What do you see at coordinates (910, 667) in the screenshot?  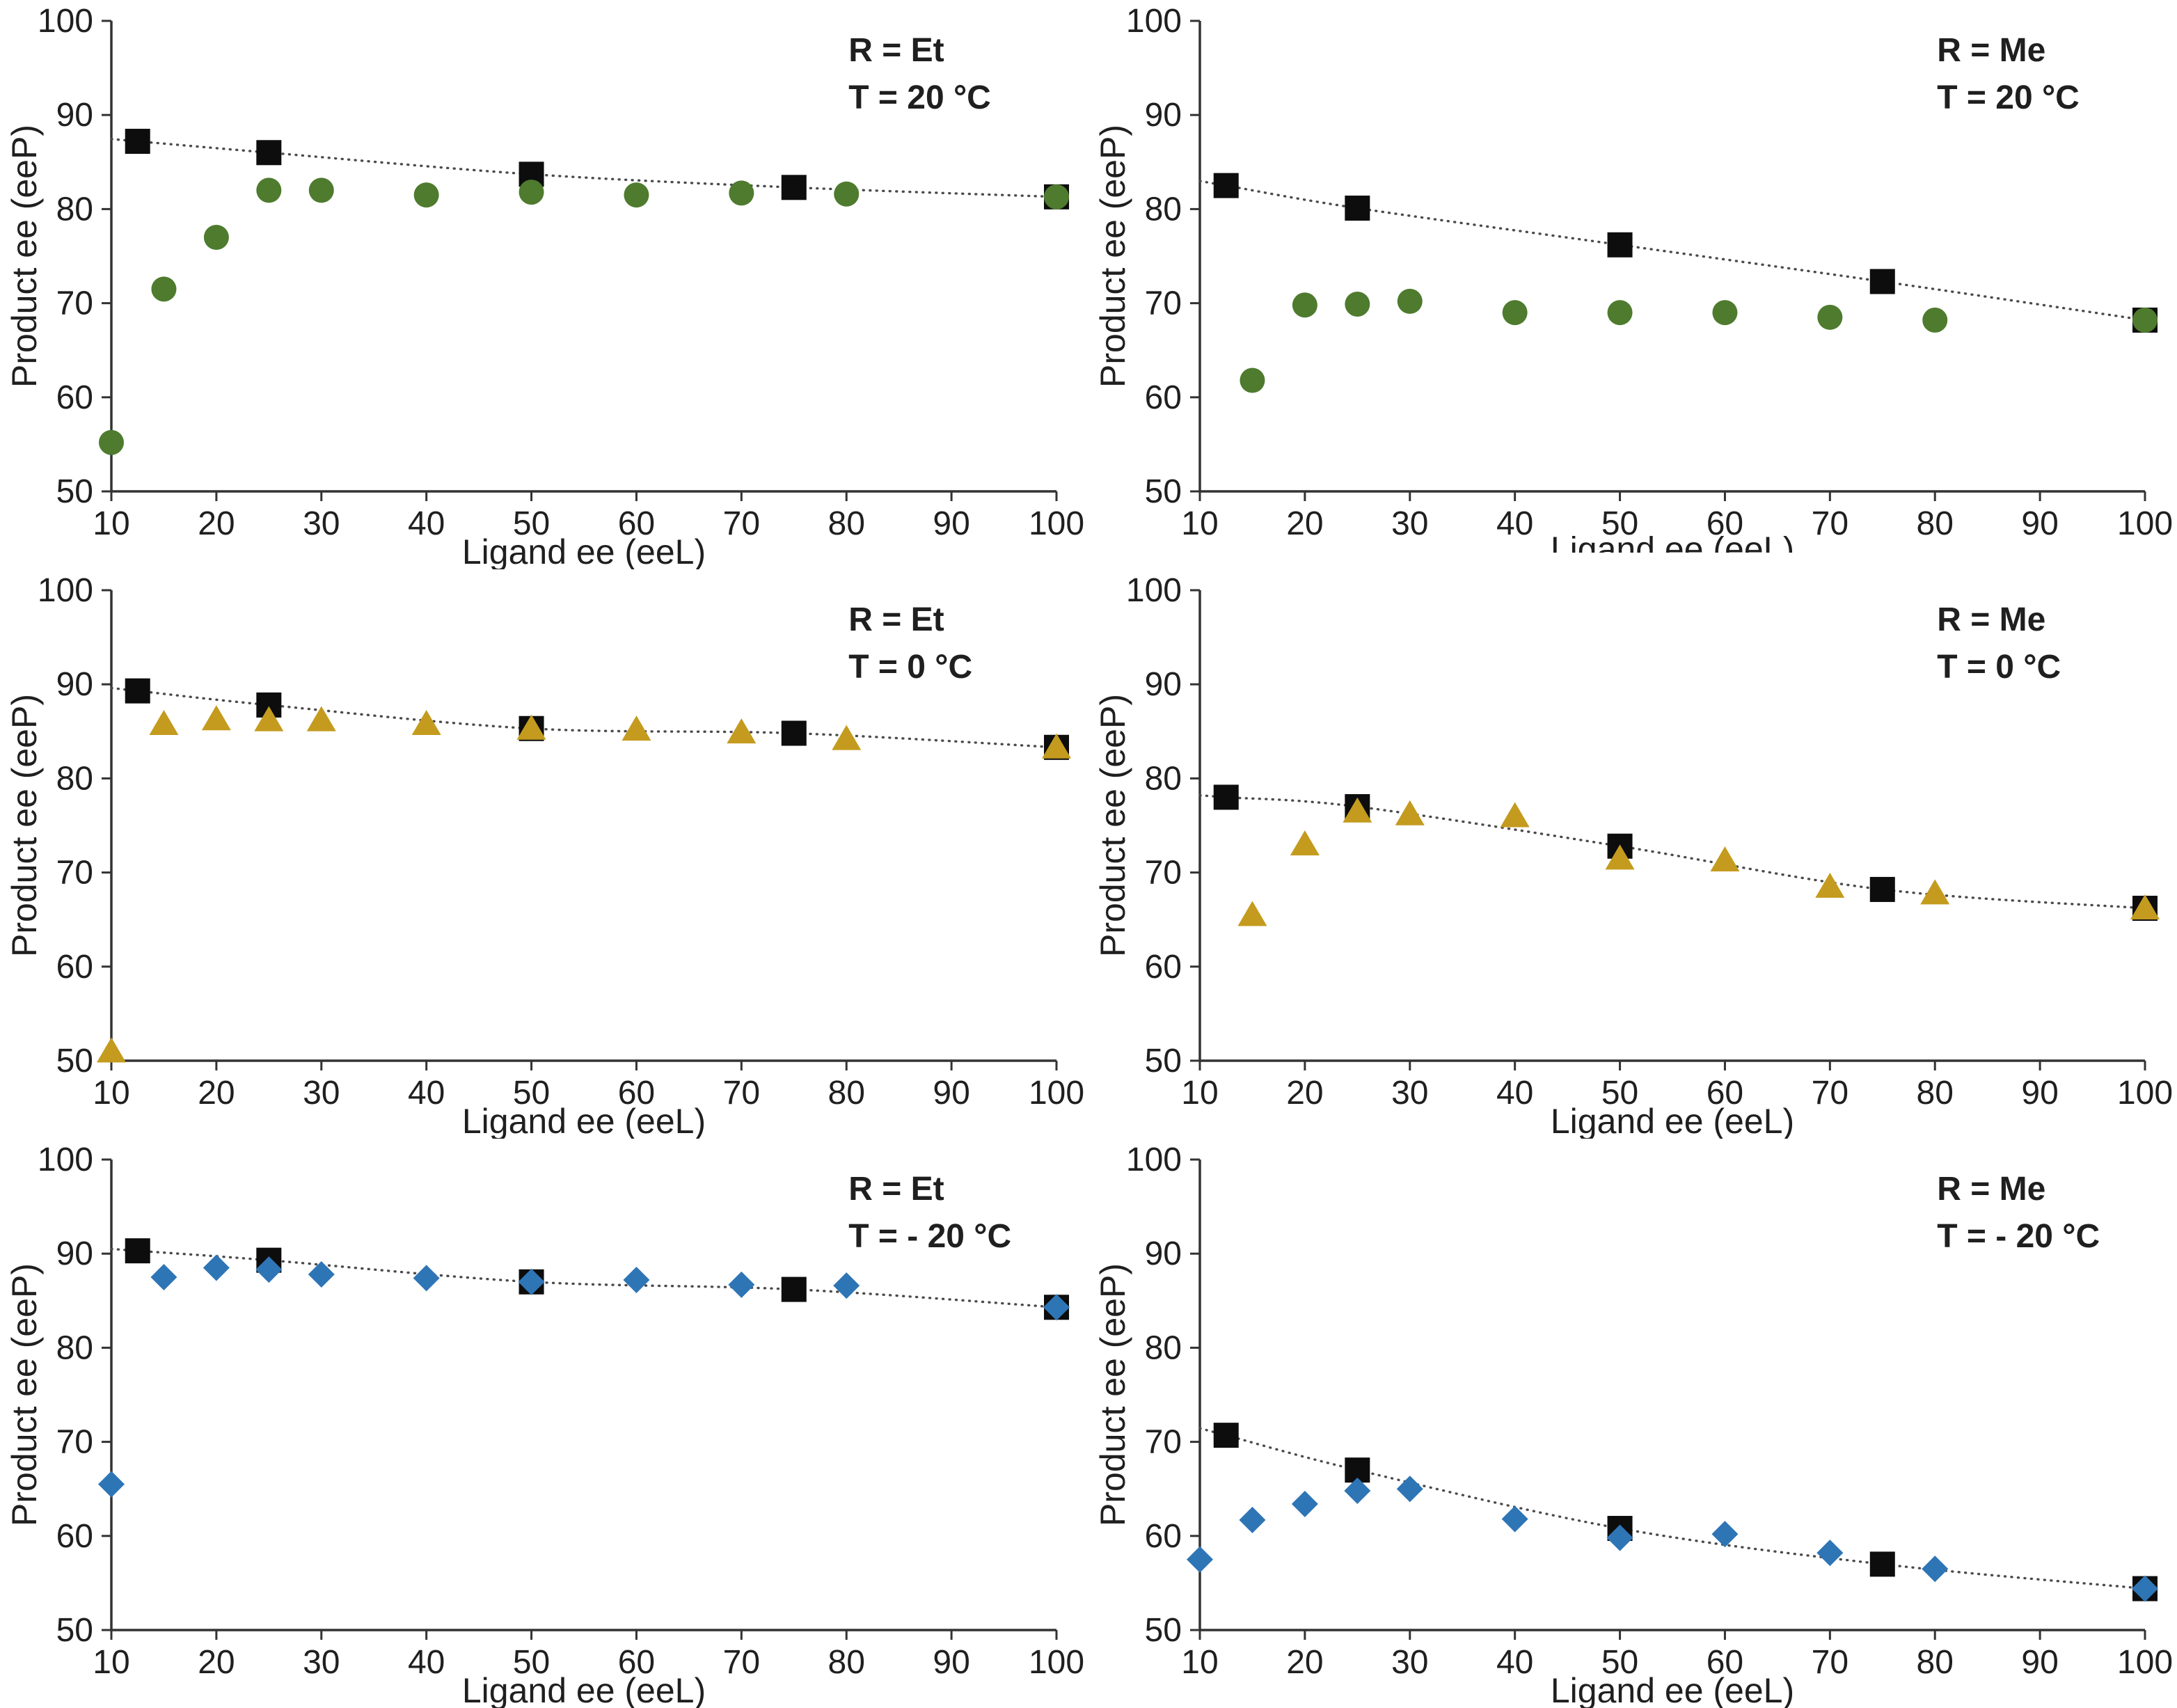 I see `annotation-t: T = 0 °C` at bounding box center [910, 667].